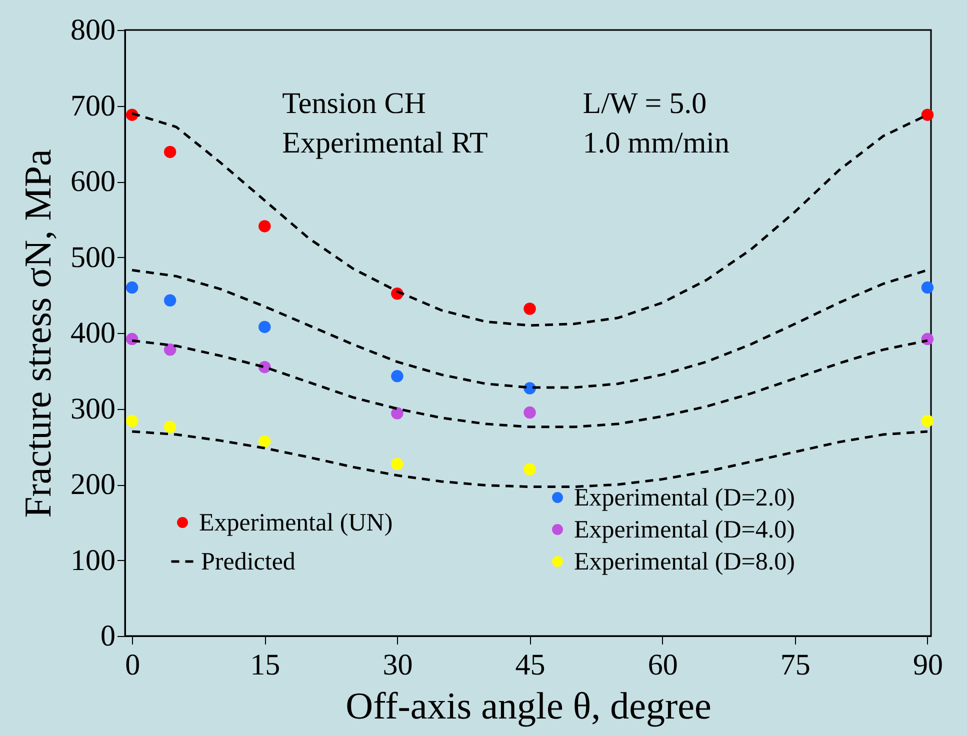 This screenshot has height=736, width=967. Describe the element at coordinates (248, 562) in the screenshot. I see `legend-label: Predicted` at that location.